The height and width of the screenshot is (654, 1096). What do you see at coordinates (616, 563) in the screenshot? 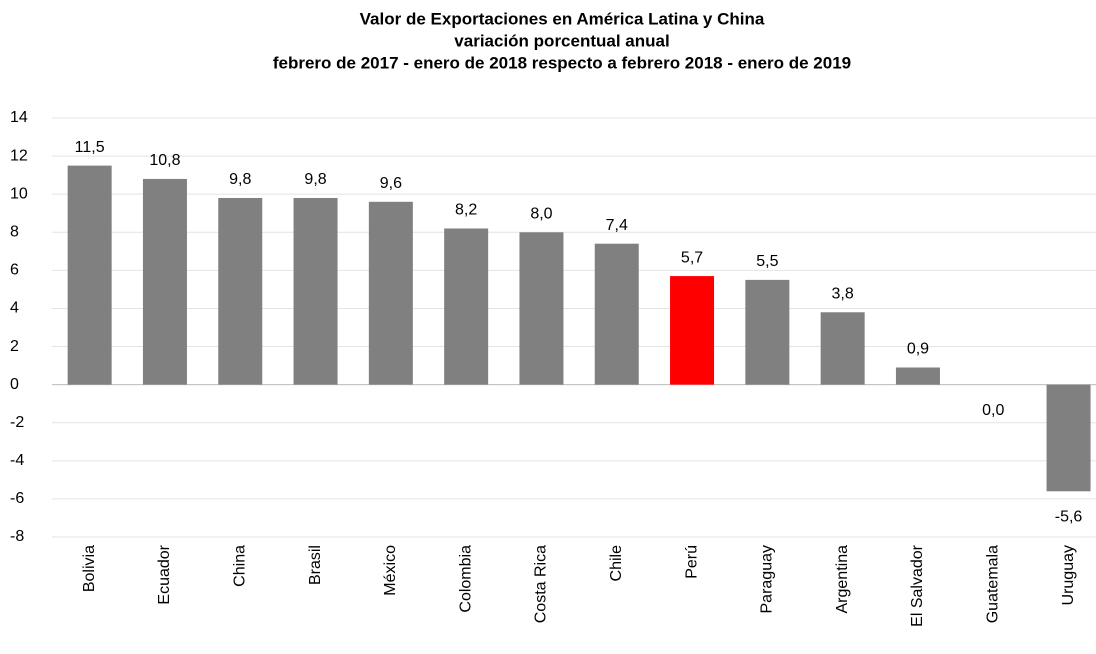
I see `x-tick-label: Chile` at bounding box center [616, 563].